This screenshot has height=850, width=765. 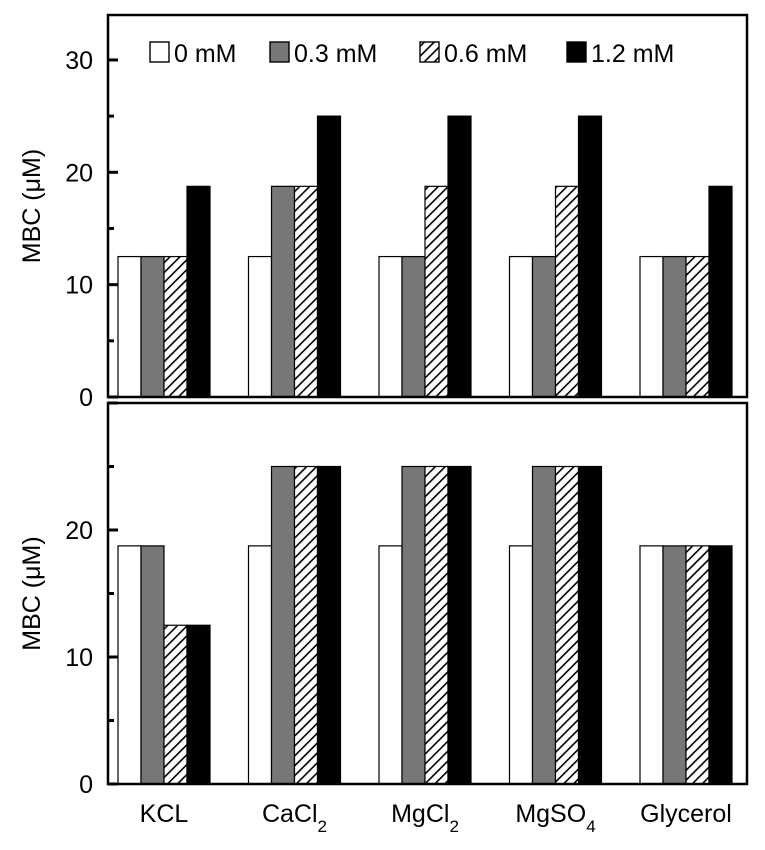 I want to click on bar-bottom-kcl-0p3mm, so click(x=152, y=665).